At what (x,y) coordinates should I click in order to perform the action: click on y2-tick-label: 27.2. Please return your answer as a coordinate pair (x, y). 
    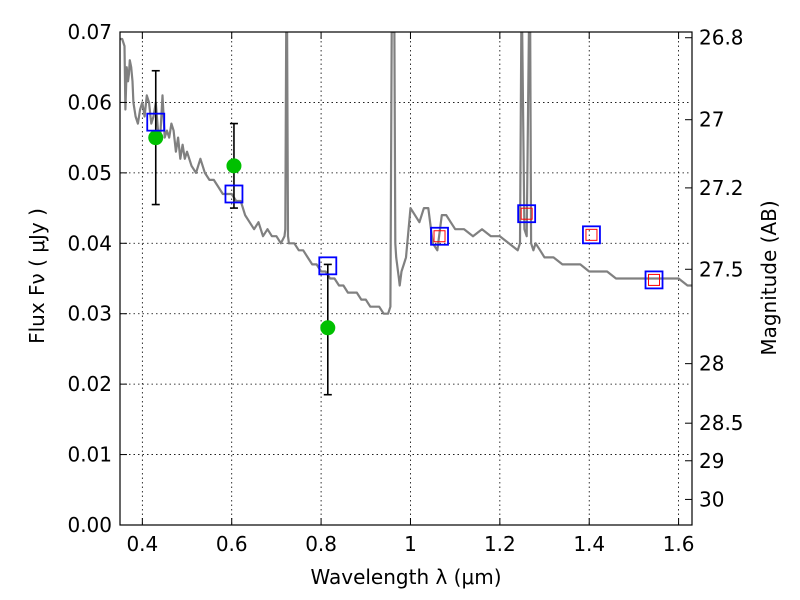
    Looking at the image, I should click on (721, 188).